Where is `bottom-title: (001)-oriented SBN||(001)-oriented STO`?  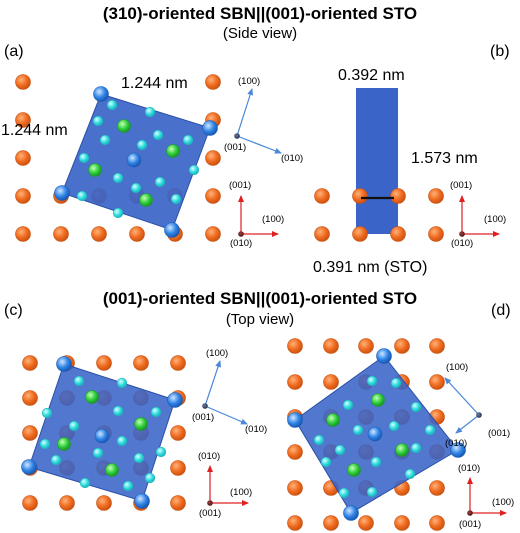
bottom-title: (001)-oriented SBN||(001)-oriented STO is located at coordinates (260, 298).